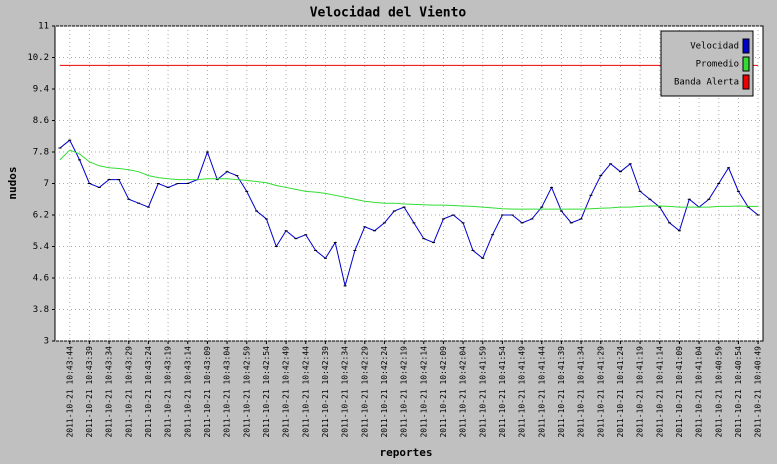  What do you see at coordinates (364, 392) in the screenshot?
I see `x-tick-label: 2011-10-21 10:42:29` at bounding box center [364, 392].